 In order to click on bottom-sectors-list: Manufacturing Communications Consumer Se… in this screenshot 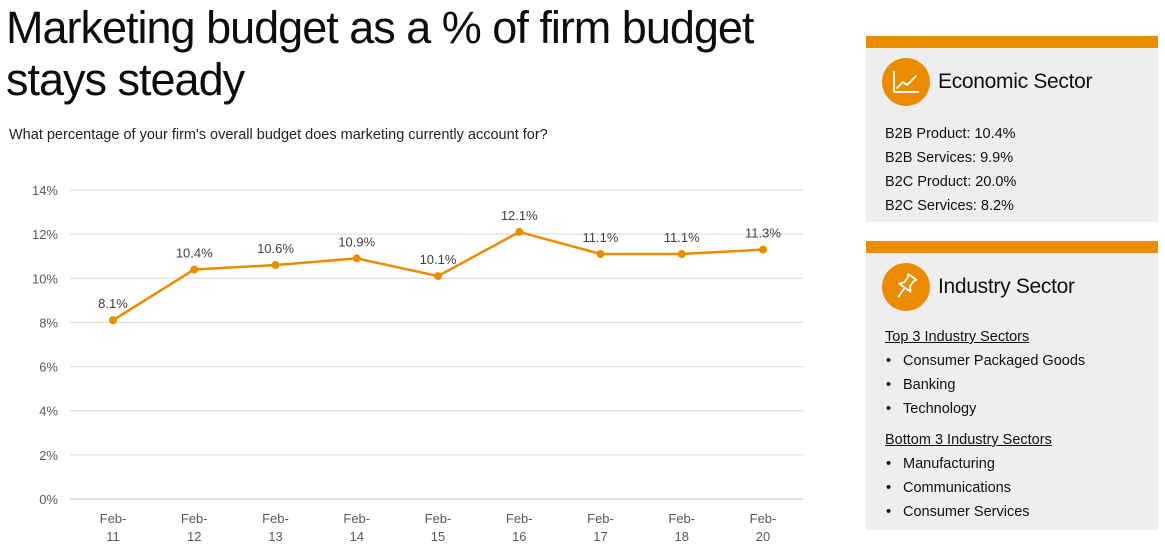, I will do `click(1021, 488)`.